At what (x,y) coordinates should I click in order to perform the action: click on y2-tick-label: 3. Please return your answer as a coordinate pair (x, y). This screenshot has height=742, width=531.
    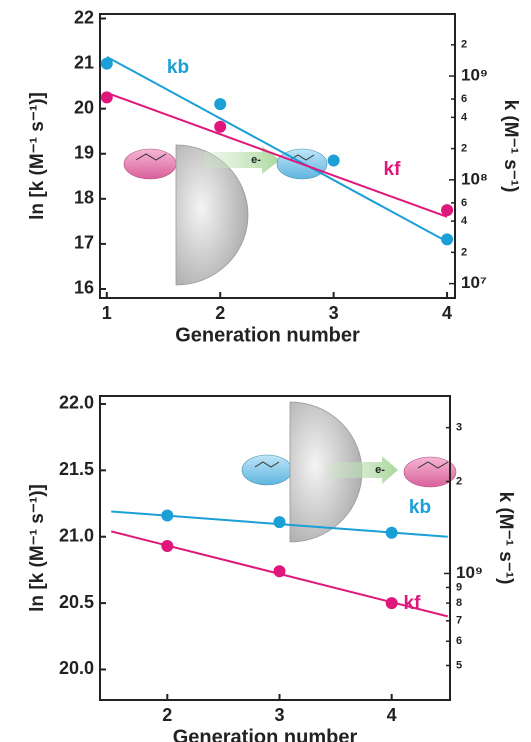
    Looking at the image, I should click on (459, 428).